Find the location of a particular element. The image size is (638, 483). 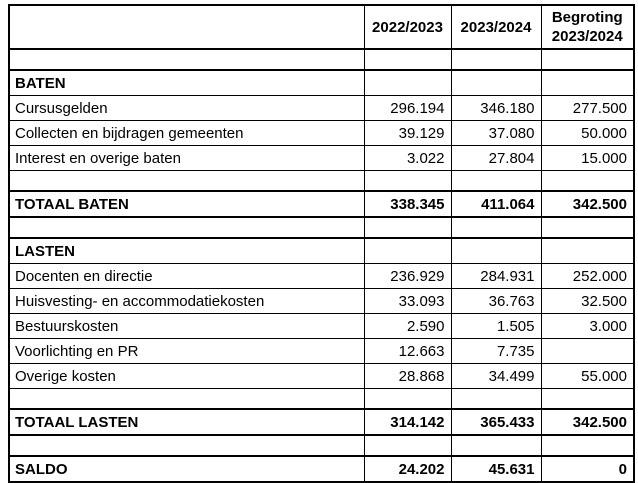

row-label: Cursusgelden is located at coordinates (186, 108).